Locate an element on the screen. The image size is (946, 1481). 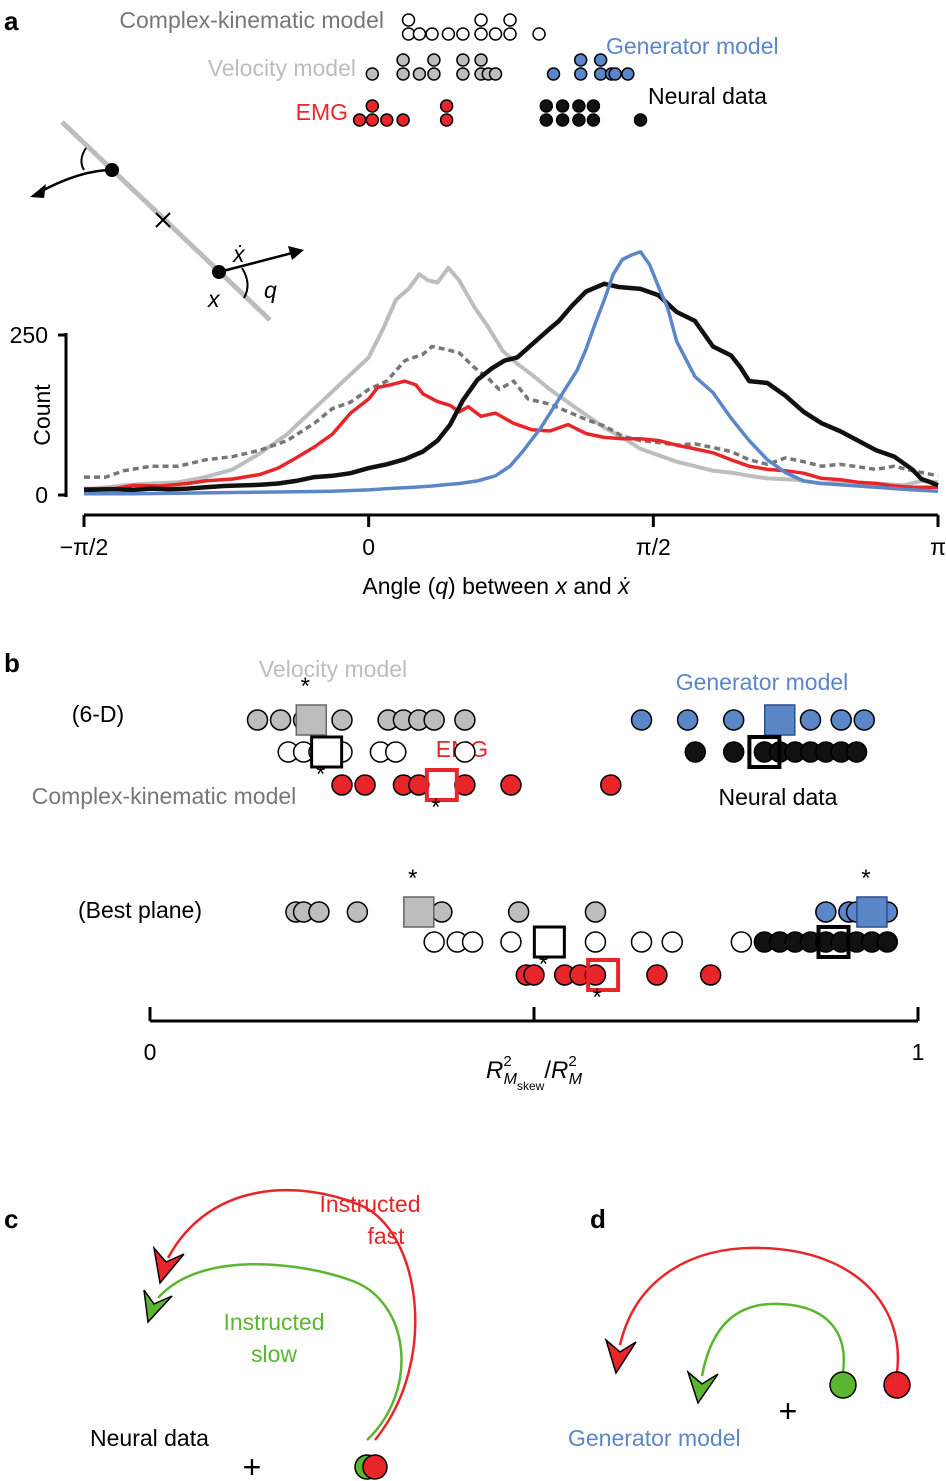
mean-box-generator is located at coordinates (780, 720).